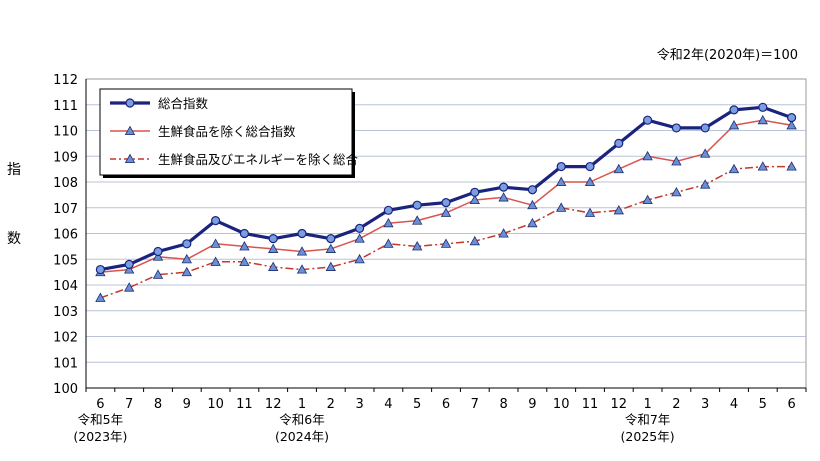 This screenshot has height=461, width=820. What do you see at coordinates (503, 404) in the screenshot?
I see `x-tick-label: 8` at bounding box center [503, 404].